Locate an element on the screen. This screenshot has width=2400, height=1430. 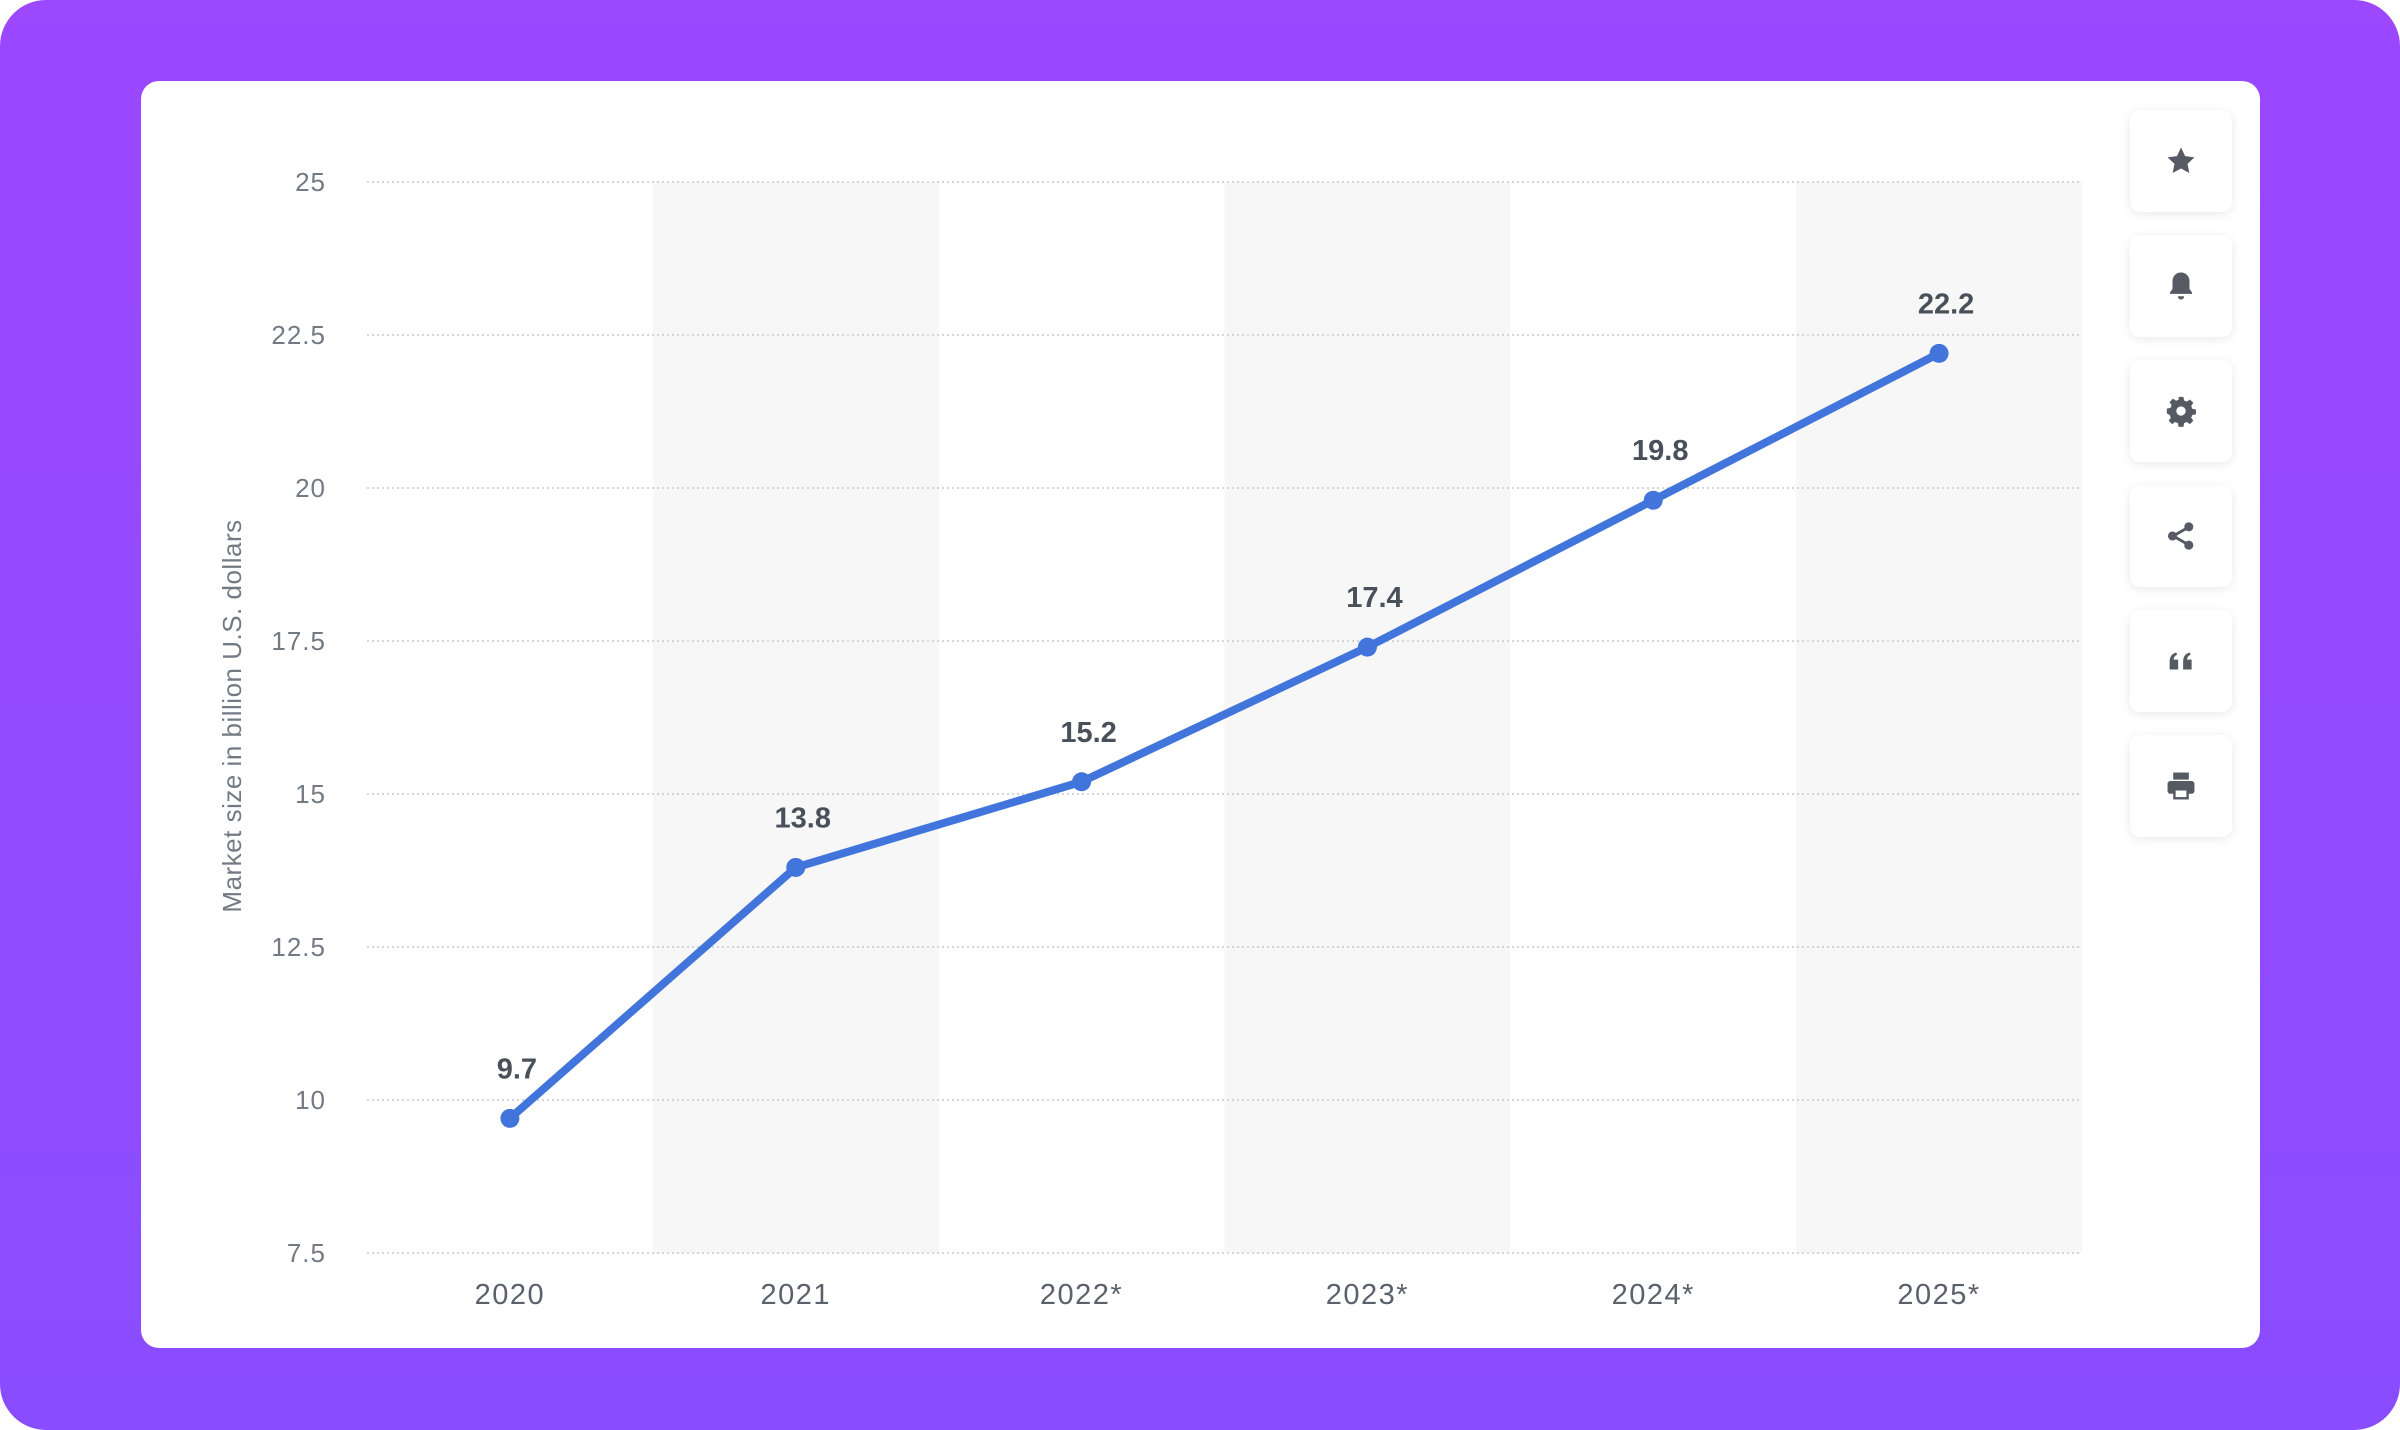
data-label: 15.2 is located at coordinates (1088, 733).